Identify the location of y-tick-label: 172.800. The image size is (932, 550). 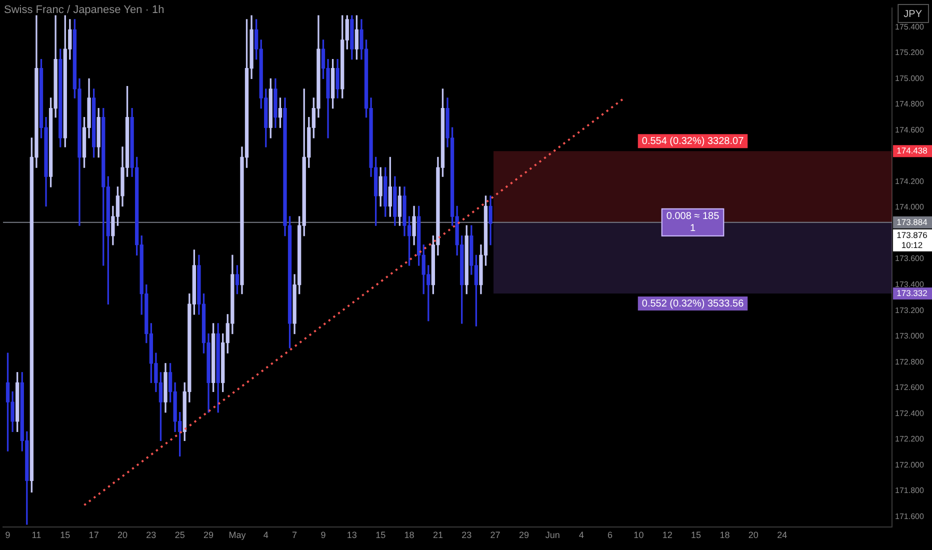
(909, 361).